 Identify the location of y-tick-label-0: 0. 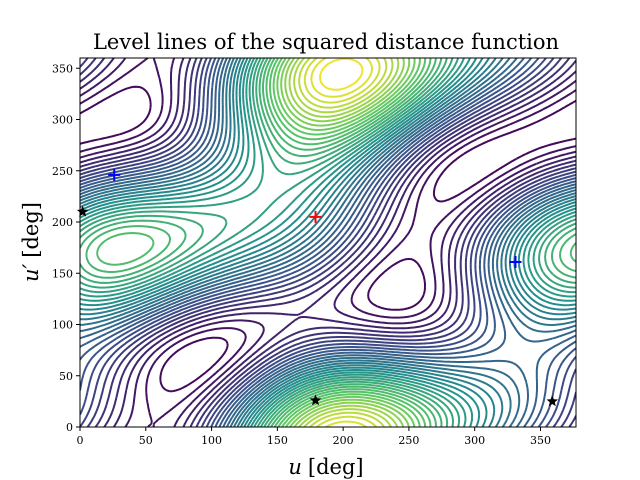
(69, 427).